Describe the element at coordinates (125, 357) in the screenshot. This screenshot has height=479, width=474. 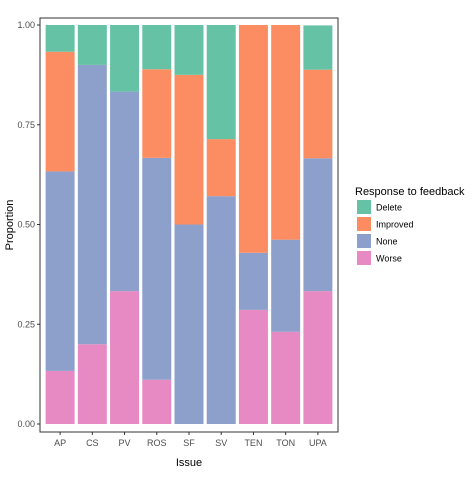
I see `bar-segment-pv-worse` at that location.